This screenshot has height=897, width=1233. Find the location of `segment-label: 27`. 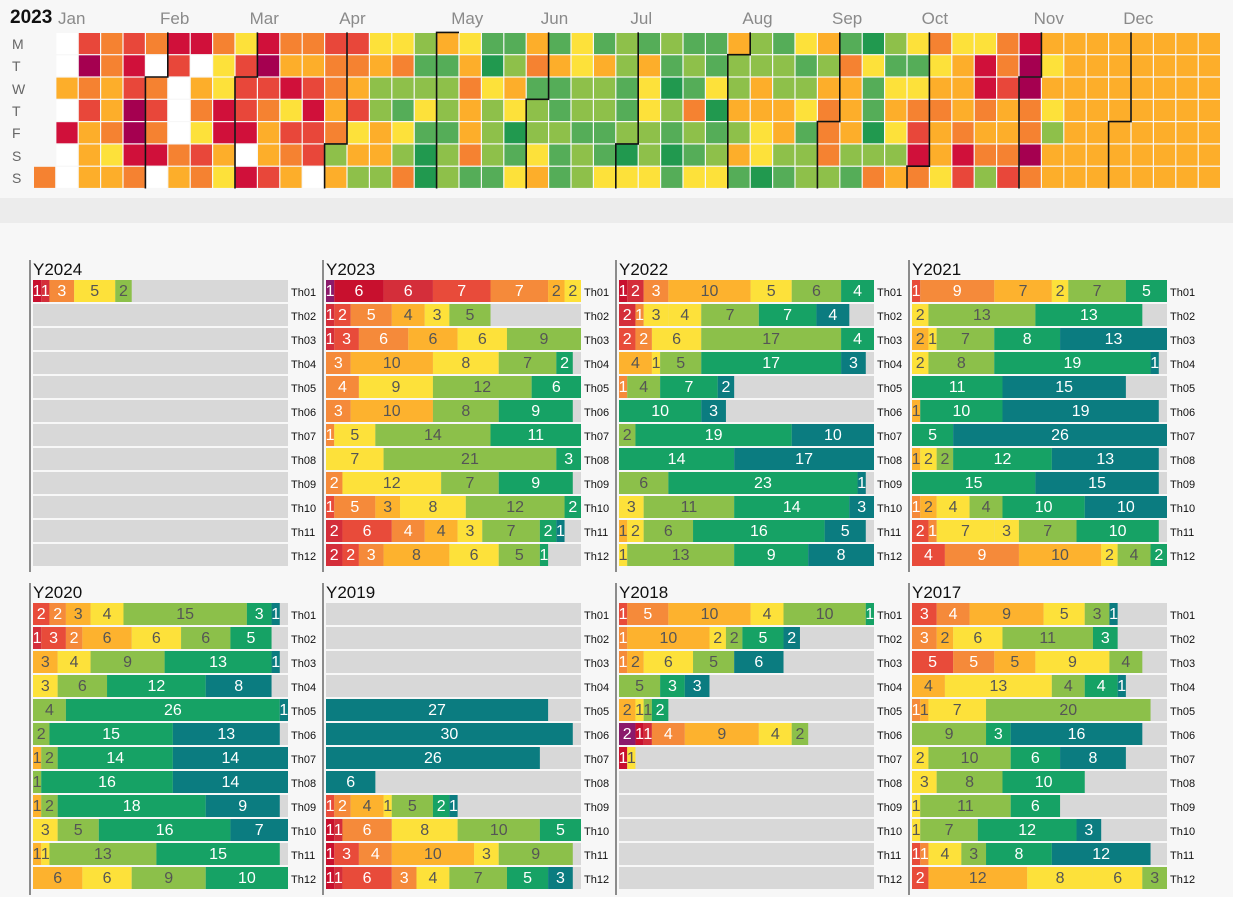

segment-label: 27 is located at coordinates (437, 710).